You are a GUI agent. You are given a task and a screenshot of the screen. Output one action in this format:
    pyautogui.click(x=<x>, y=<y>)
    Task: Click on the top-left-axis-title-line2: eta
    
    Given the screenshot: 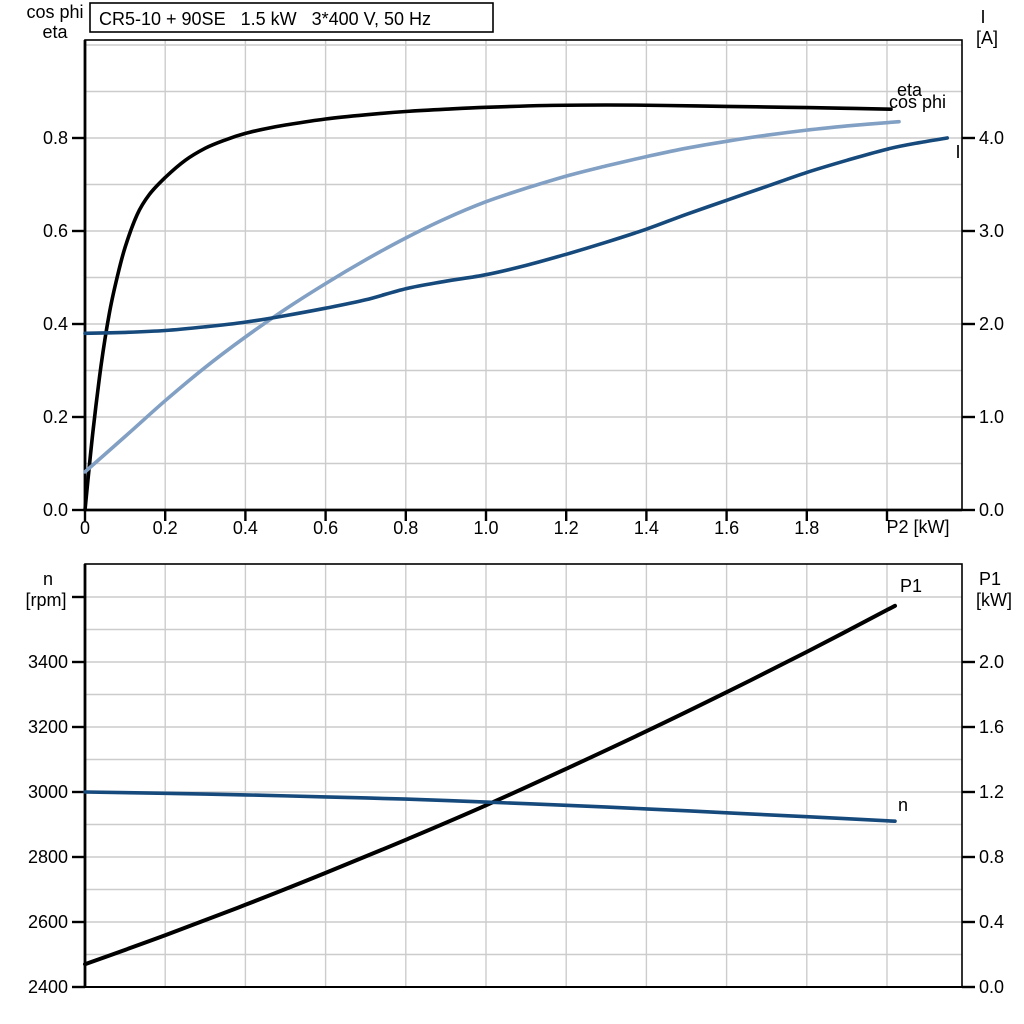 What is the action you would take?
    pyautogui.click(x=55, y=32)
    